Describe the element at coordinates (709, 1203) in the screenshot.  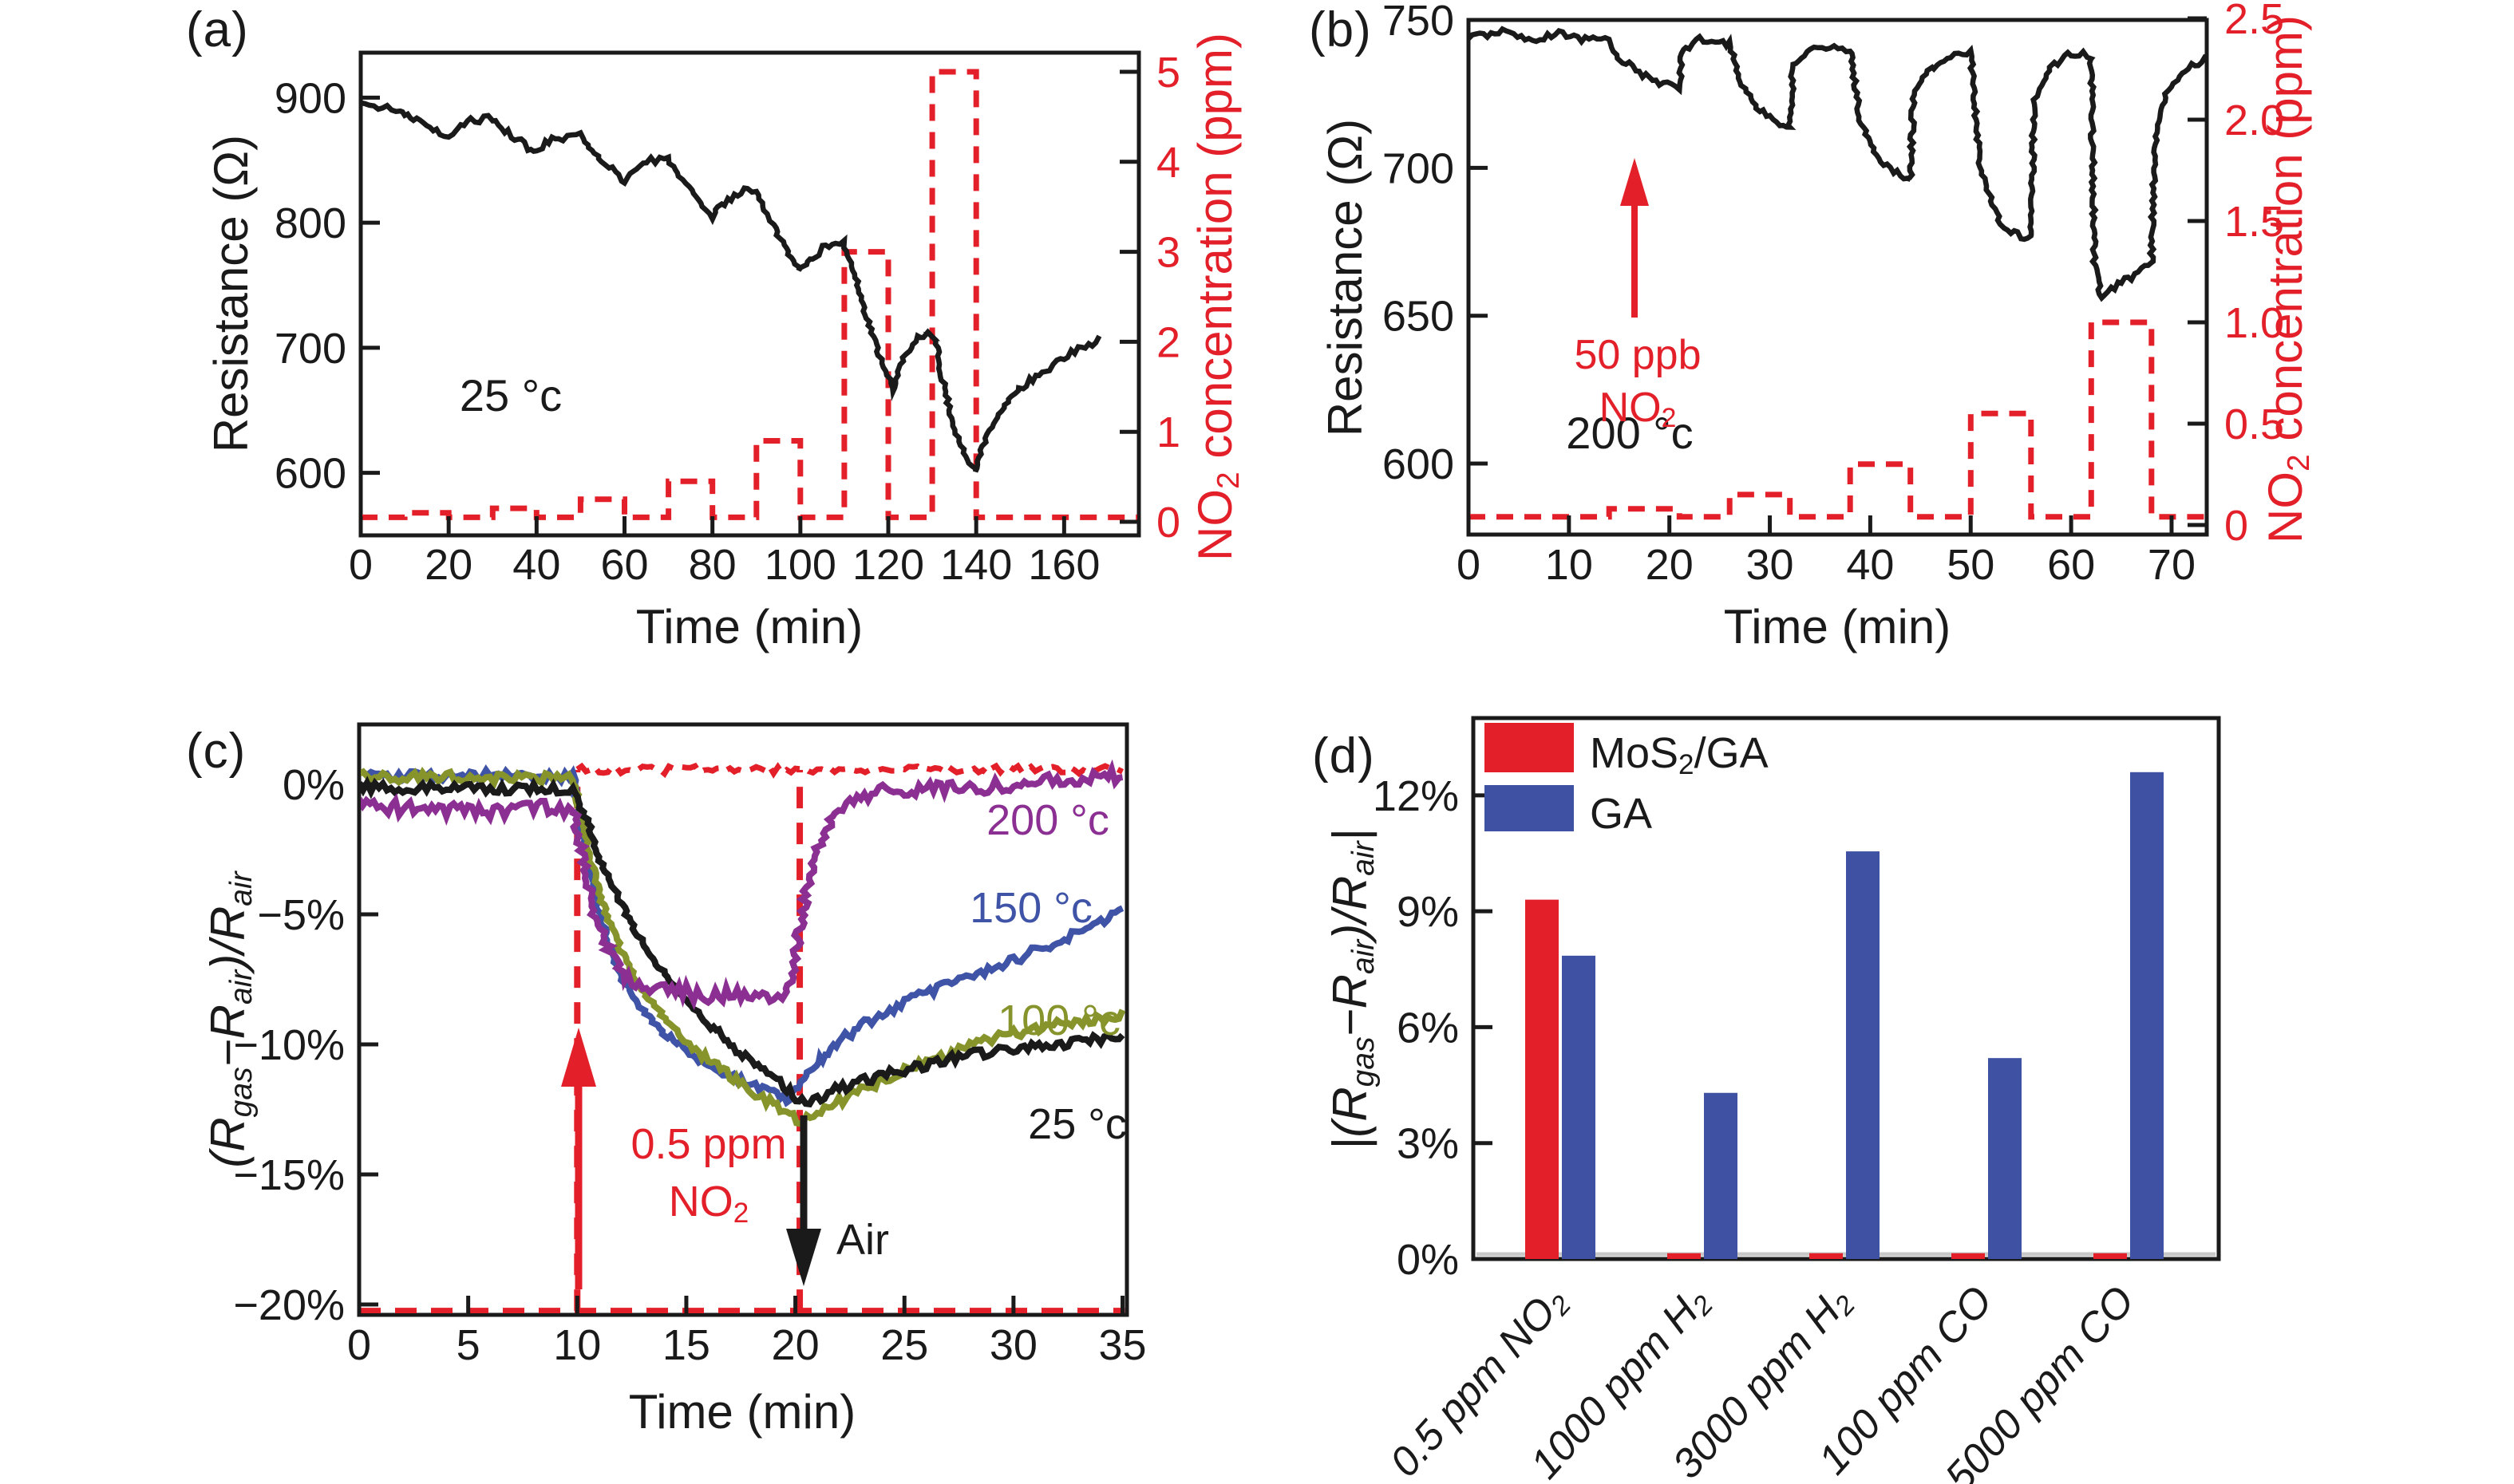
I see `annotation-c-gas2: NO2` at that location.